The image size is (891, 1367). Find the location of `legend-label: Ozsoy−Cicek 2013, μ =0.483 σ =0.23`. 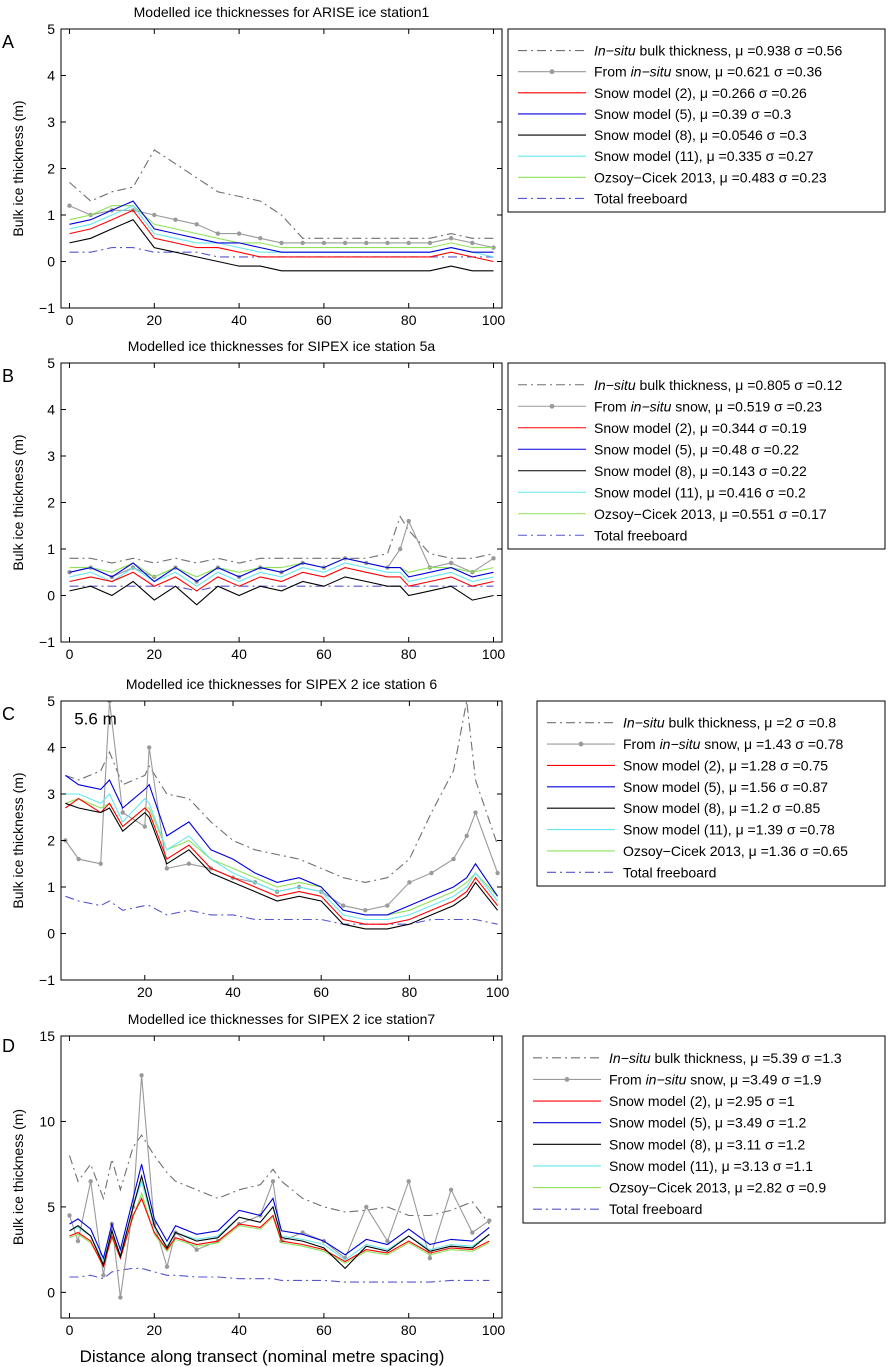

legend-label: Ozsoy−Cicek 2013, μ =0.483 σ =0.23 is located at coordinates (710, 177).